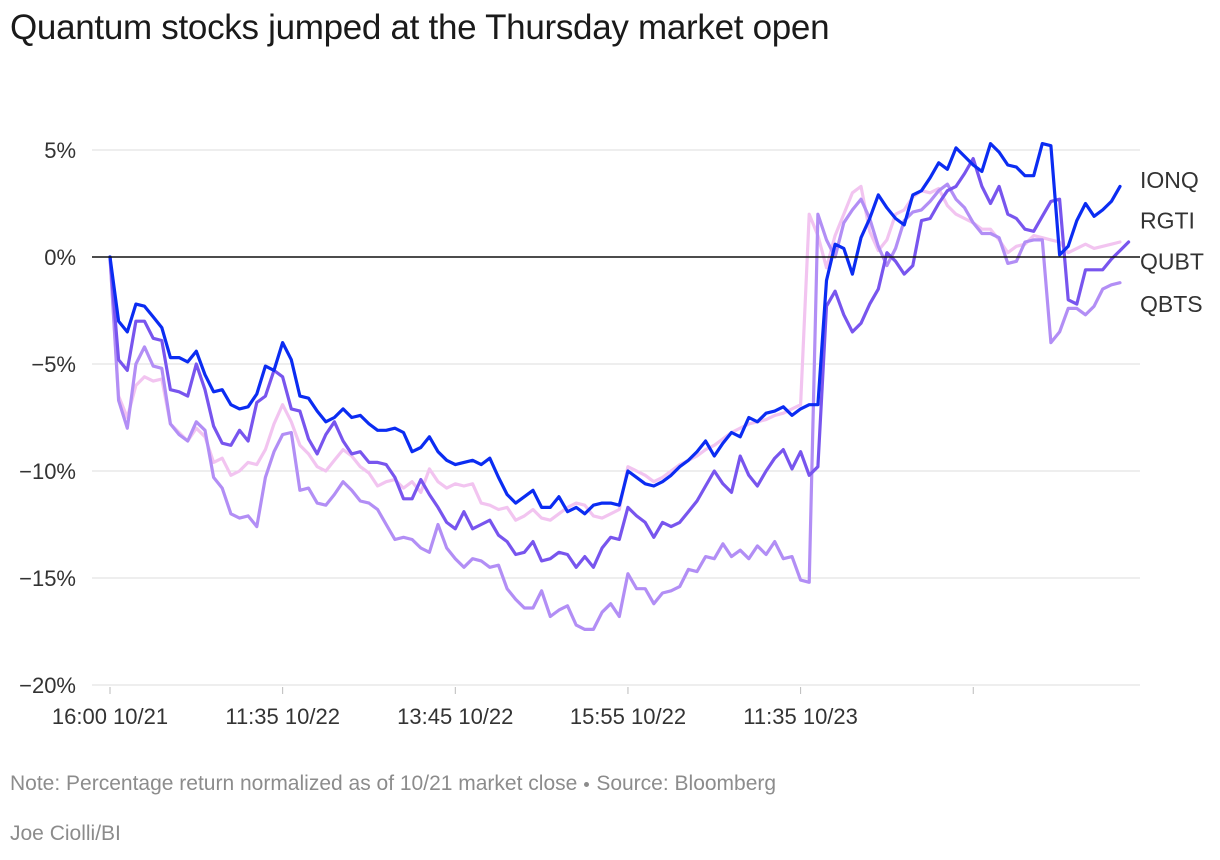 The height and width of the screenshot is (860, 1220). What do you see at coordinates (47, 685) in the screenshot?
I see `y-tick-label: −20%` at bounding box center [47, 685].